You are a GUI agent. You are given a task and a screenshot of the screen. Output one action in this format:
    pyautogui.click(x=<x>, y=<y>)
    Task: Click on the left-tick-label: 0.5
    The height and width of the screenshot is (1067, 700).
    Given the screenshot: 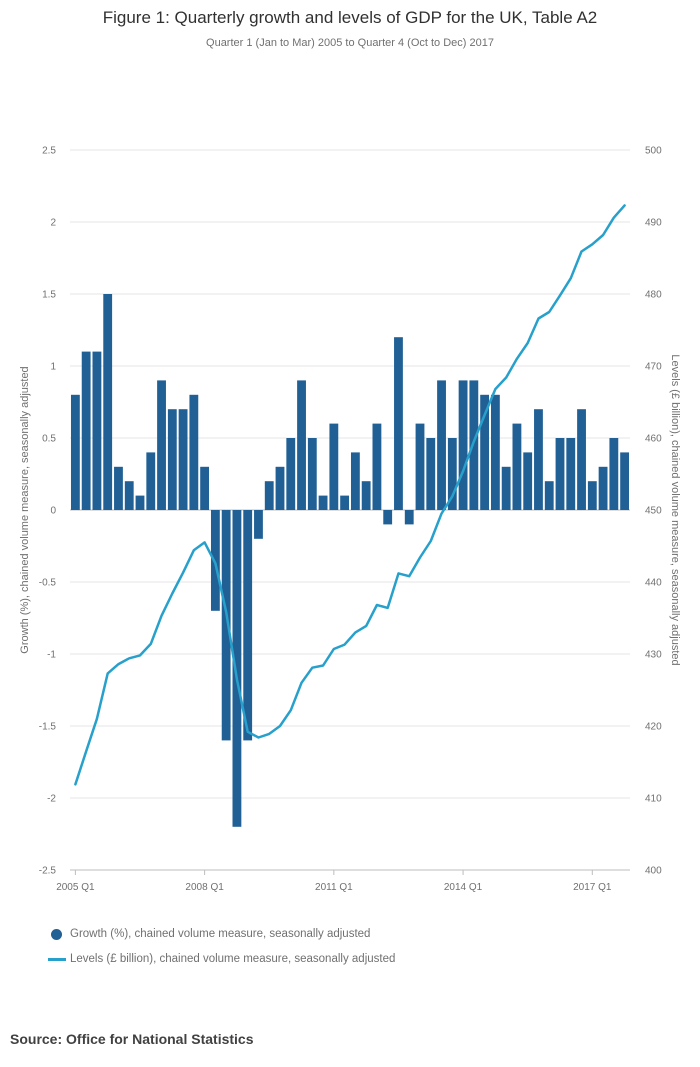 What is the action you would take?
    pyautogui.click(x=49, y=439)
    